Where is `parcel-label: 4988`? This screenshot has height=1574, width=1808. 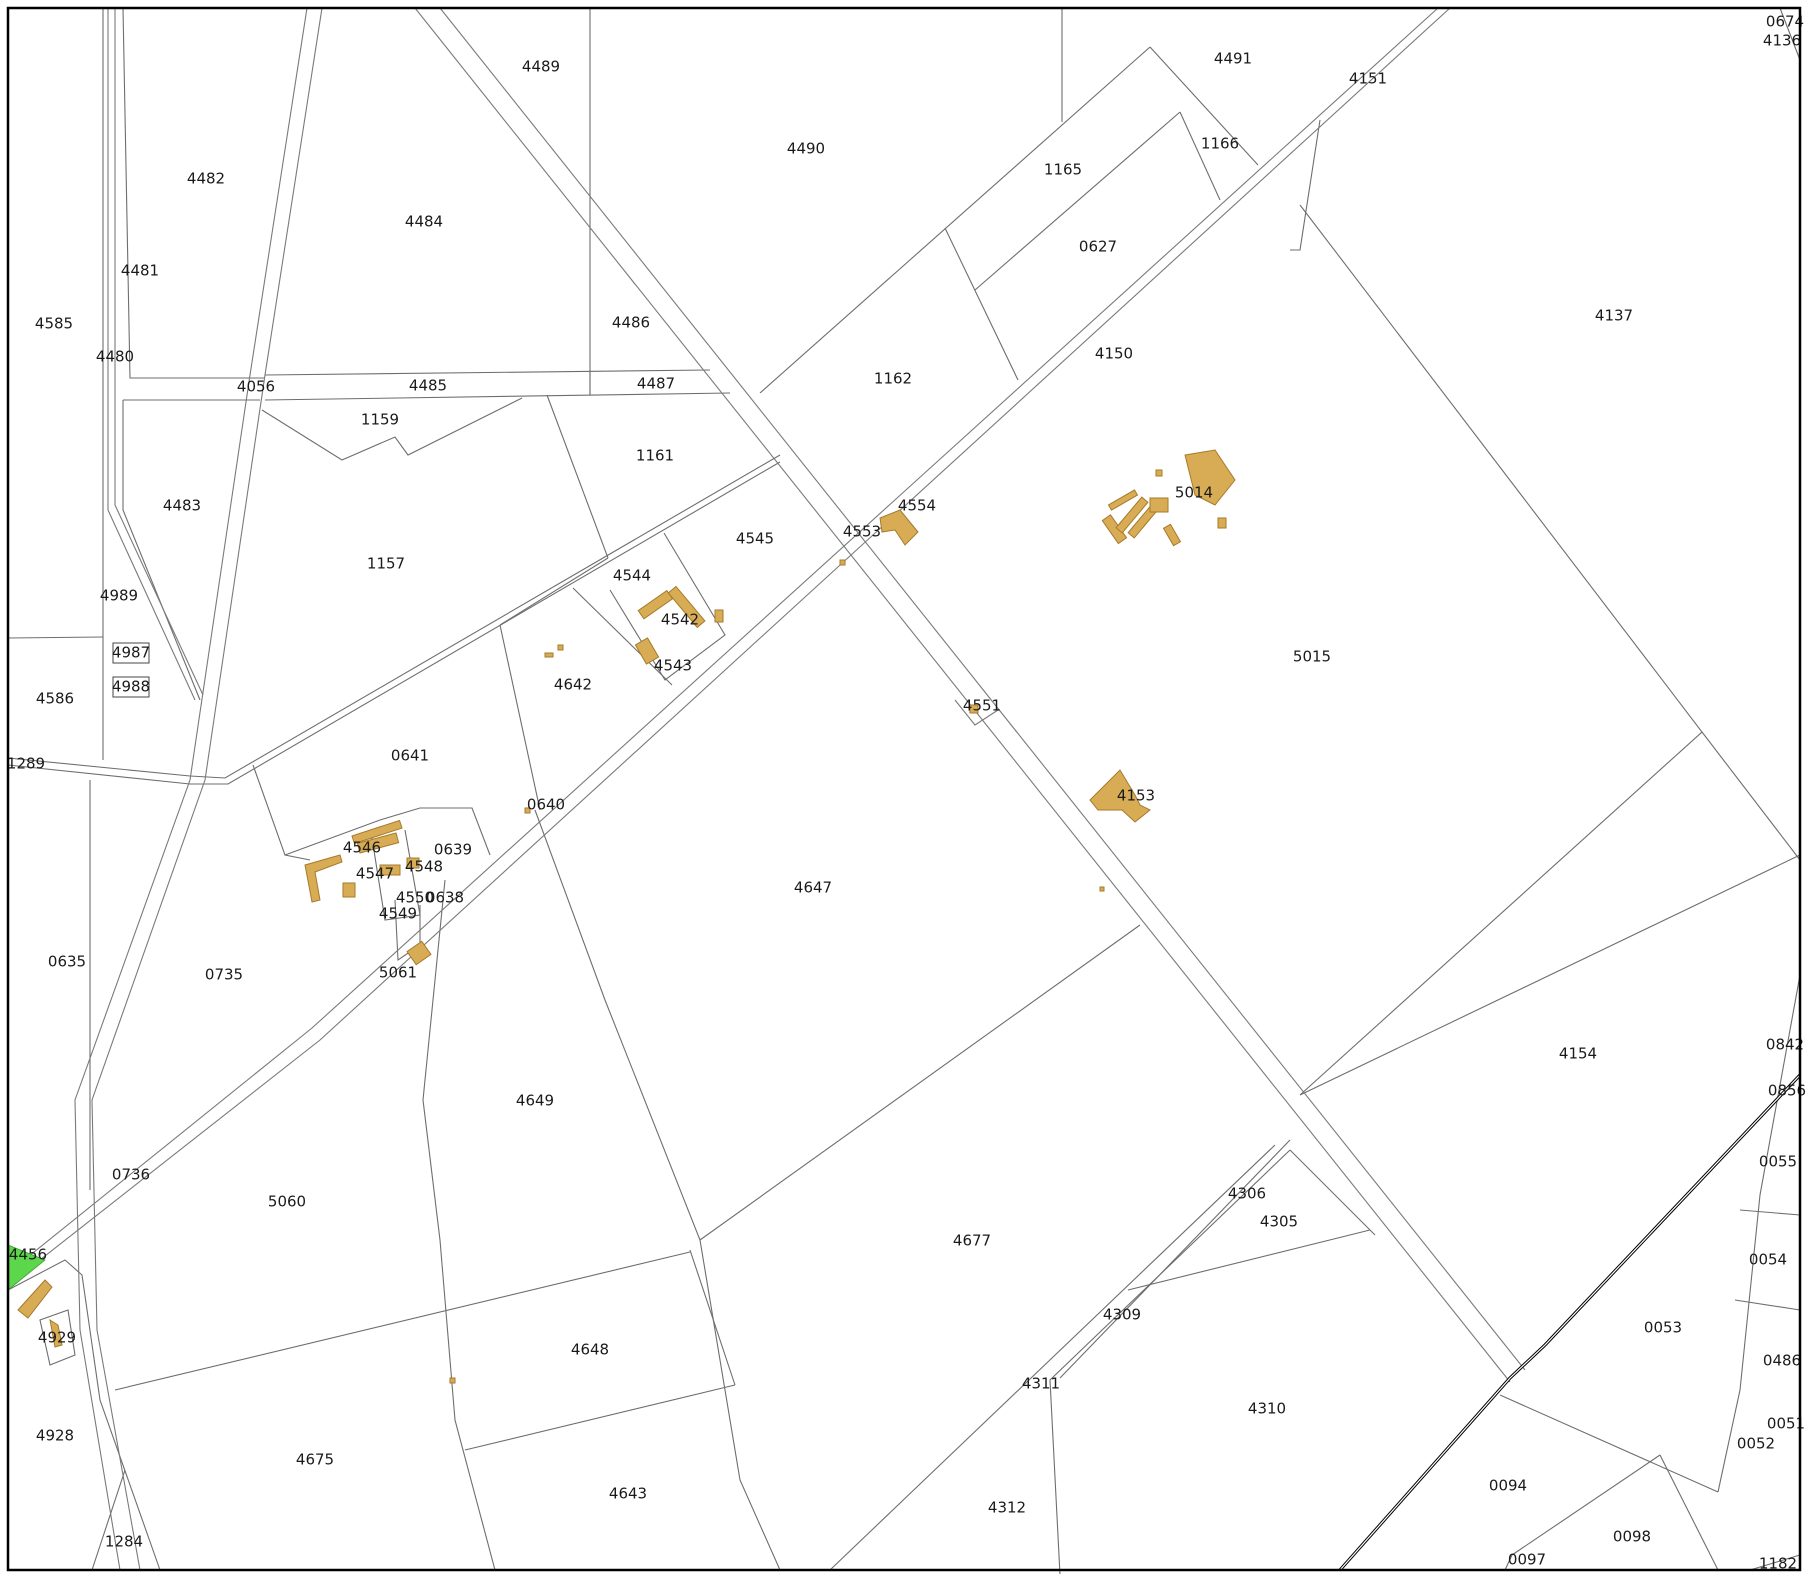
parcel-label: 4988 is located at coordinates (131, 687).